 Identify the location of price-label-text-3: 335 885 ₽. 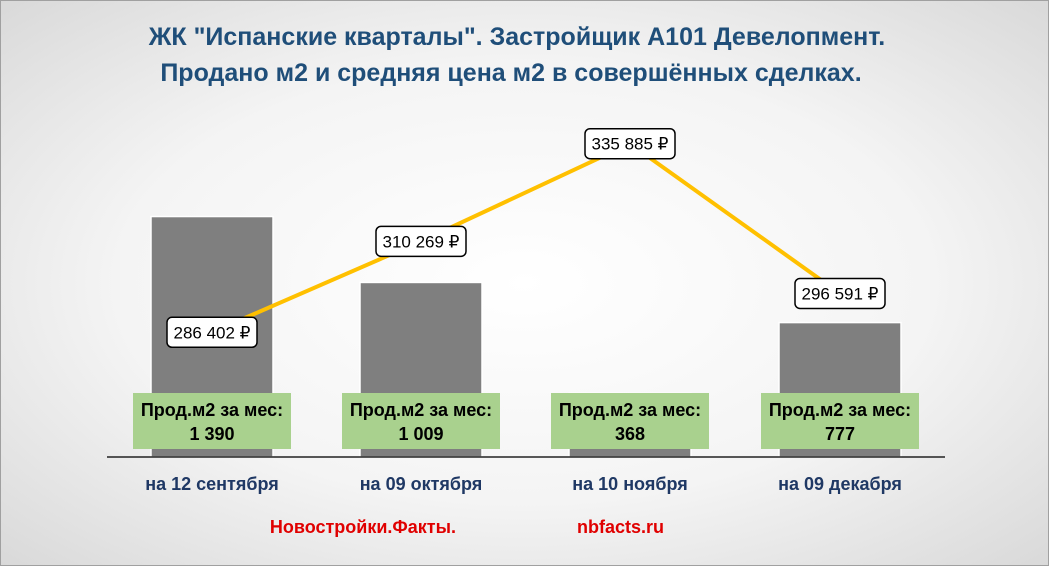
(630, 144).